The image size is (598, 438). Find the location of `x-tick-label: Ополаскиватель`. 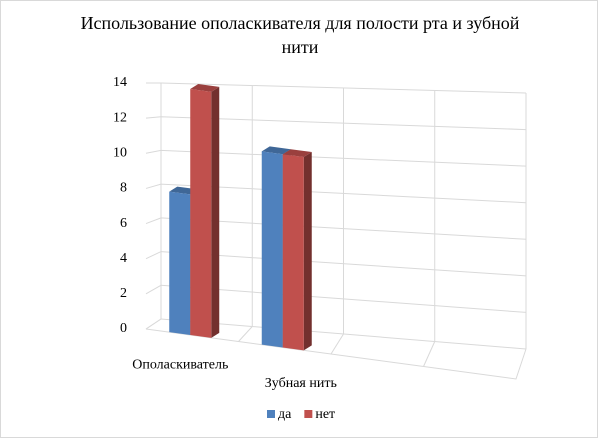

x-tick-label: Ополаскиватель is located at coordinates (180, 364).